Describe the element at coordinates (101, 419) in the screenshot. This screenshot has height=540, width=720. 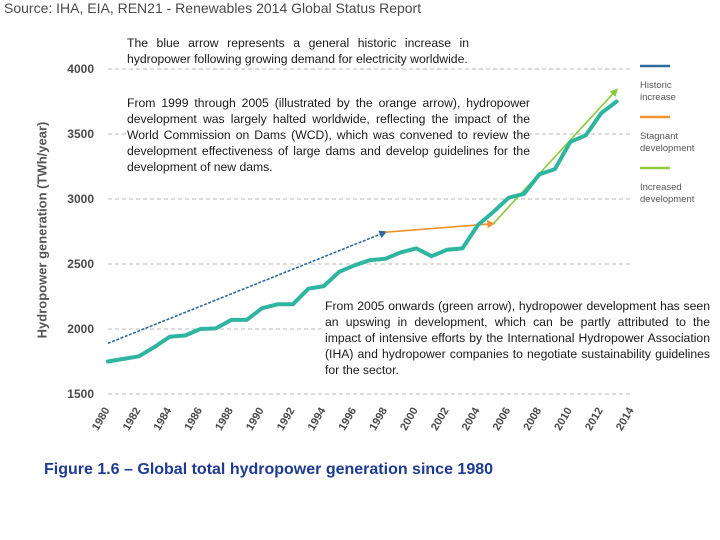
I see `x-tick-label-1980: 1980` at that location.